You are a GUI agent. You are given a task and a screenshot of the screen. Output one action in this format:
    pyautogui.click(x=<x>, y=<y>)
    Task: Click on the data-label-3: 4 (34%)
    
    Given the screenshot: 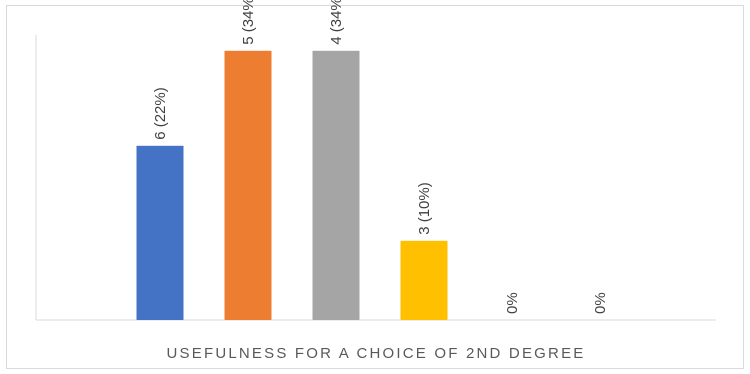 What is the action you would take?
    pyautogui.click(x=336, y=22)
    